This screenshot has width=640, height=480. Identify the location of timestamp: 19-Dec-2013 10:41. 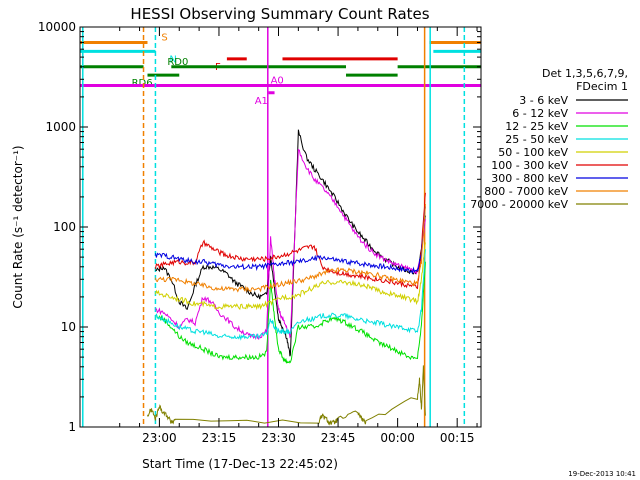
(602, 474).